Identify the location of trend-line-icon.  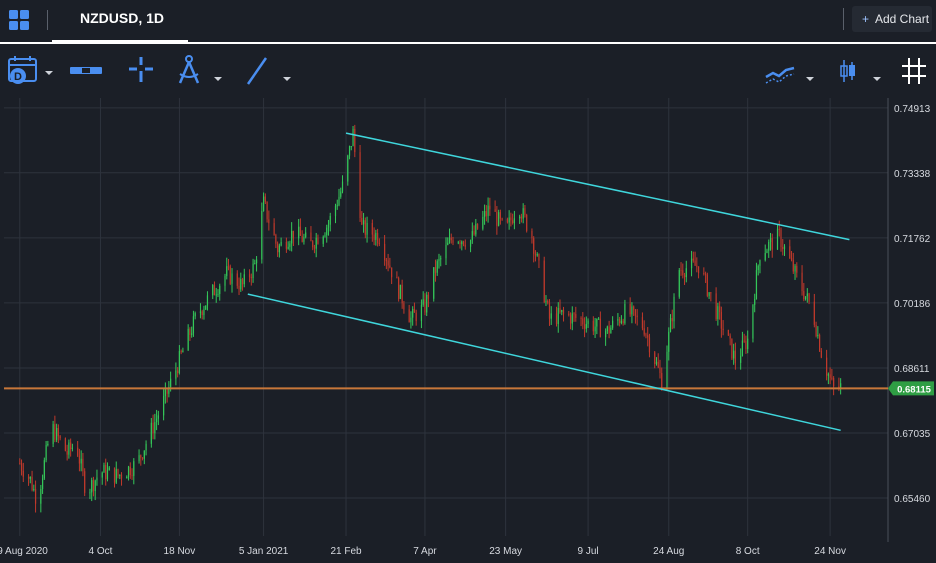
(269, 70).